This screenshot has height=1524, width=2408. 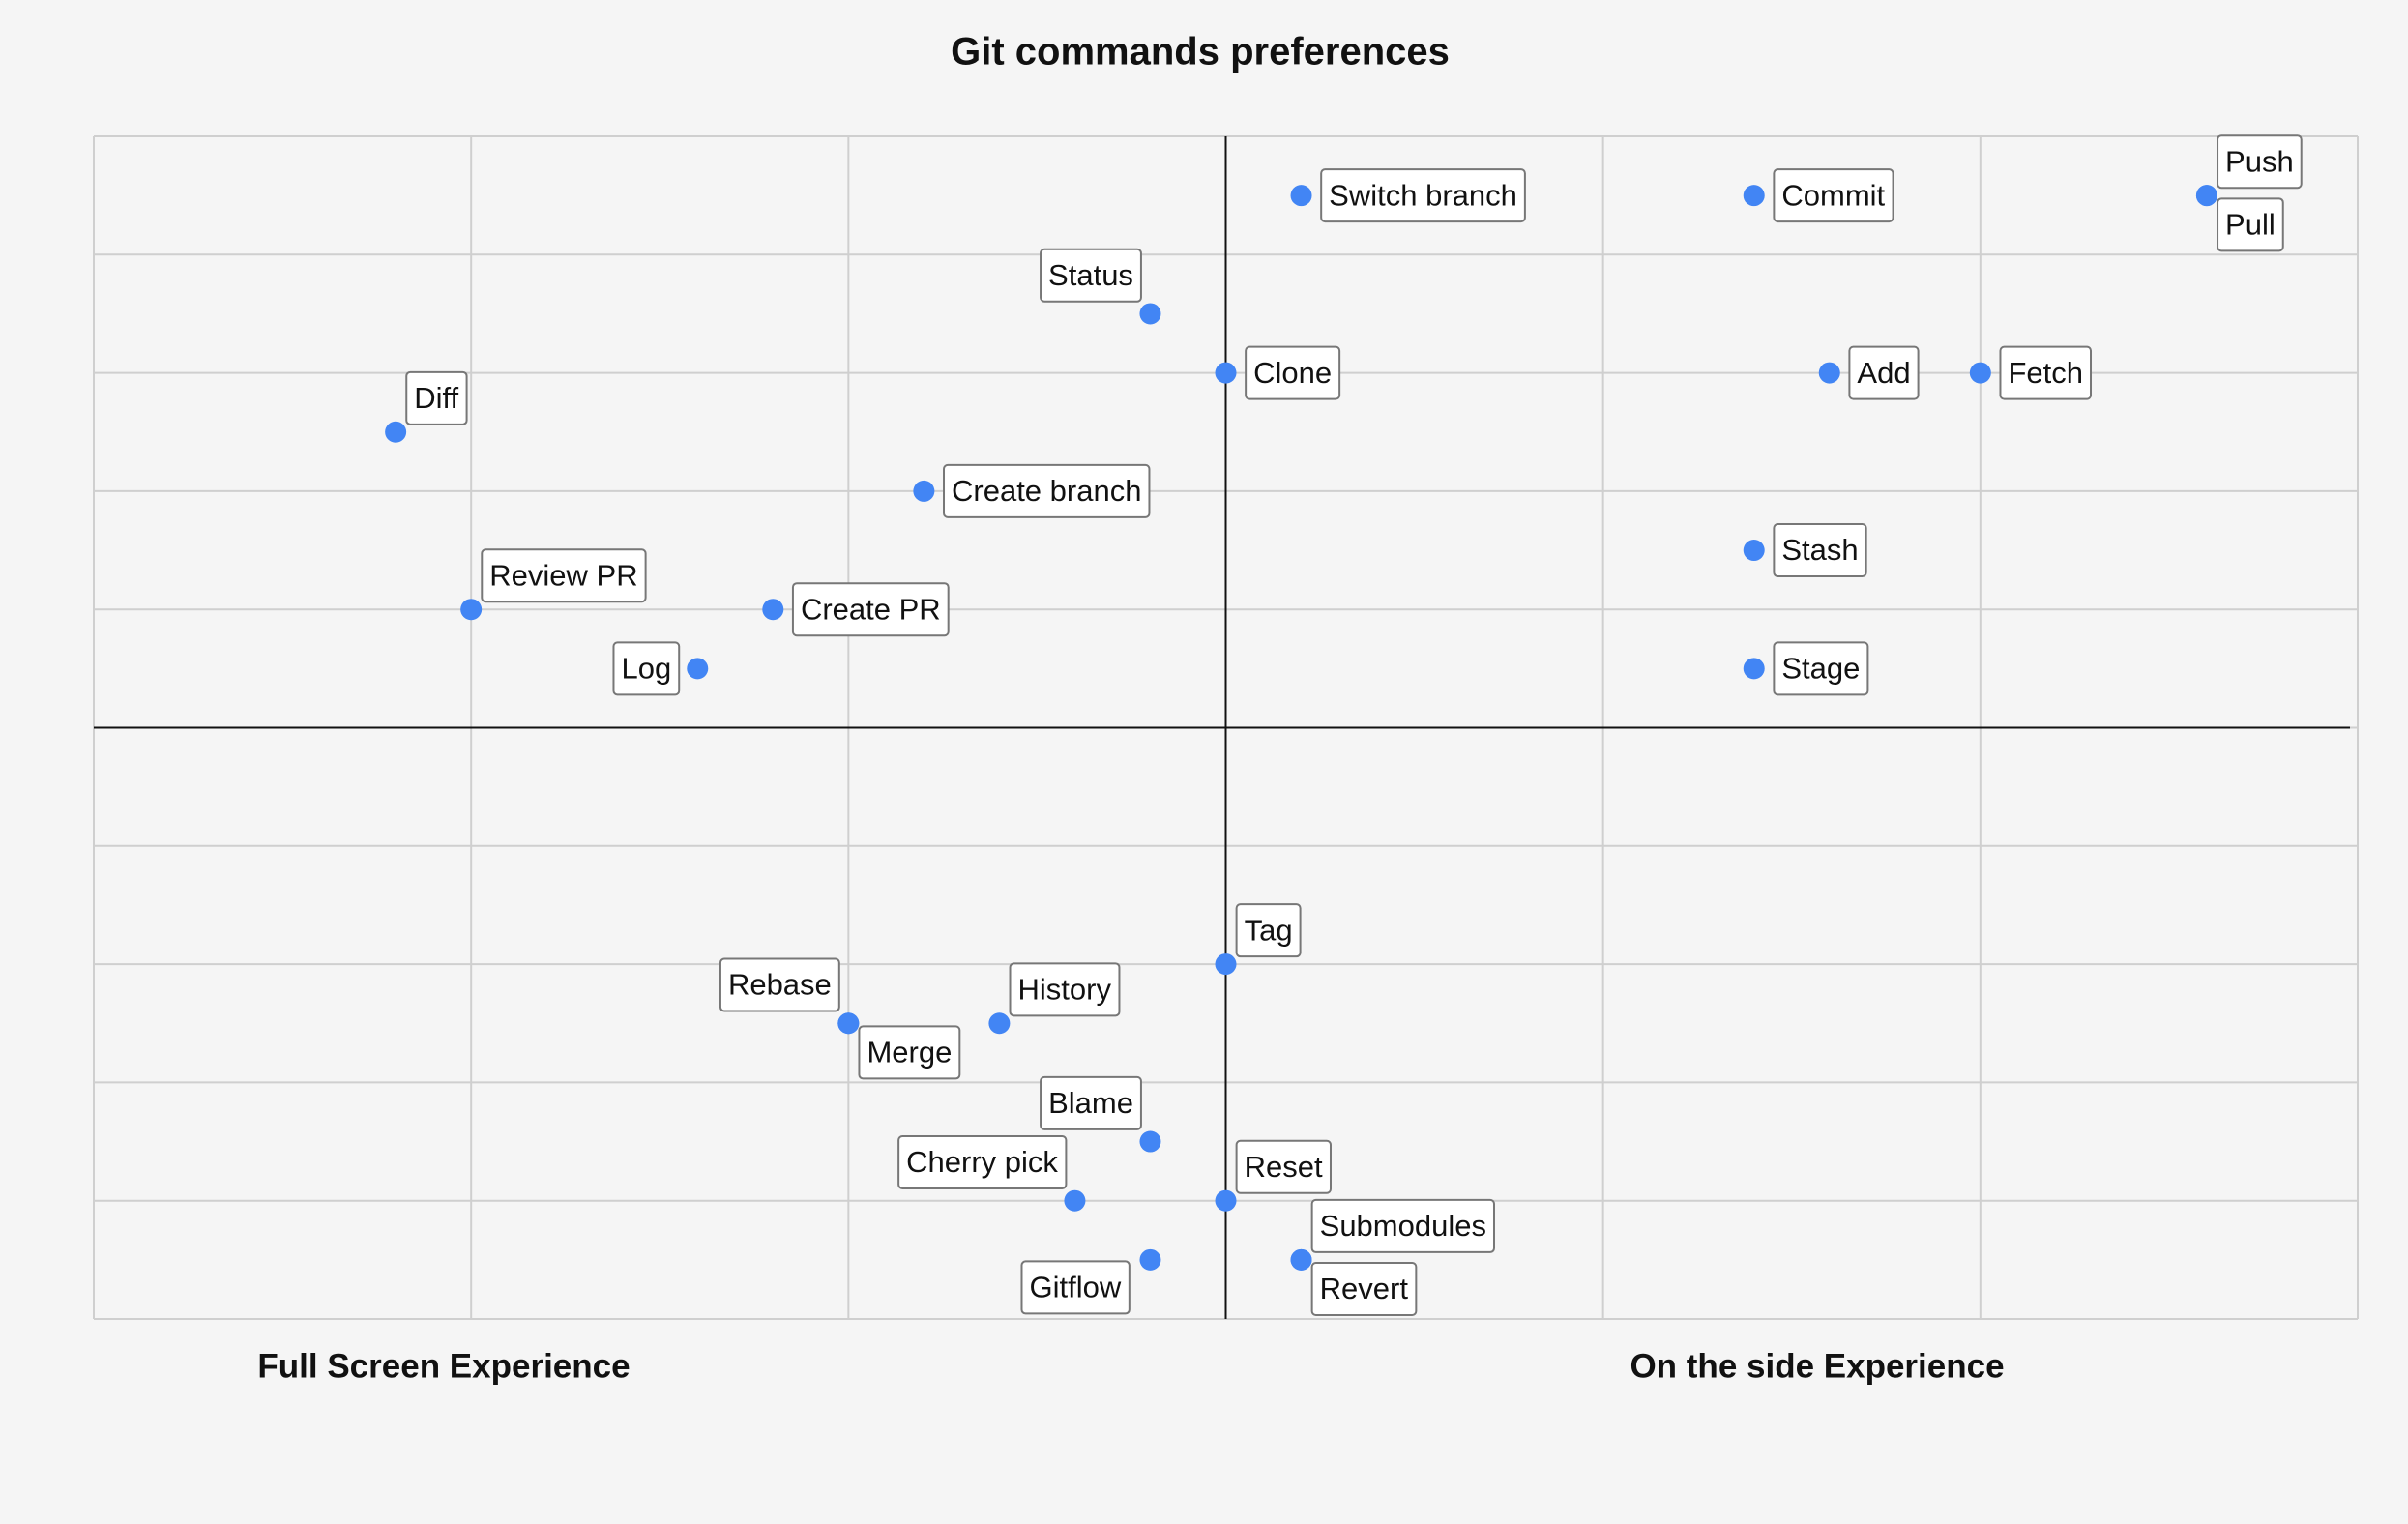 I want to click on point-label: Merge, so click(x=909, y=1053).